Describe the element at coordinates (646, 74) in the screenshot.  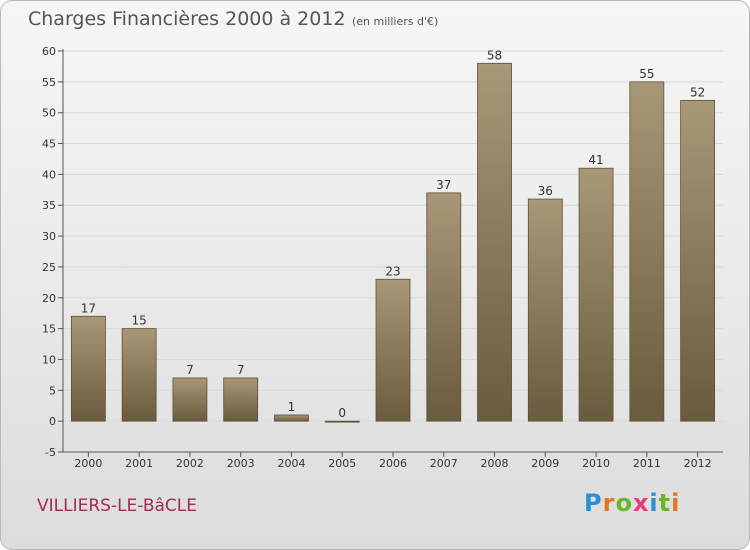
I see `data-label-2011: 55` at that location.